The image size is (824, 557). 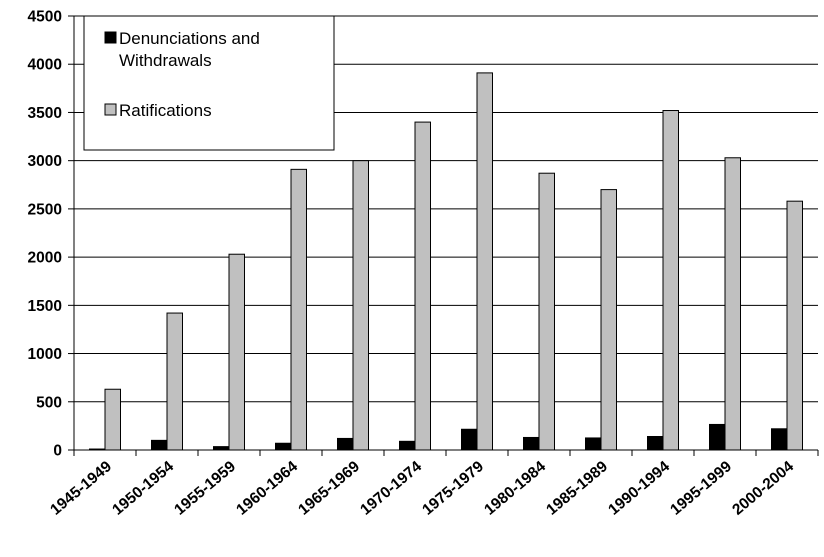 What do you see at coordinates (205, 488) in the screenshot?
I see `x-tick-label: 1955-1959` at bounding box center [205, 488].